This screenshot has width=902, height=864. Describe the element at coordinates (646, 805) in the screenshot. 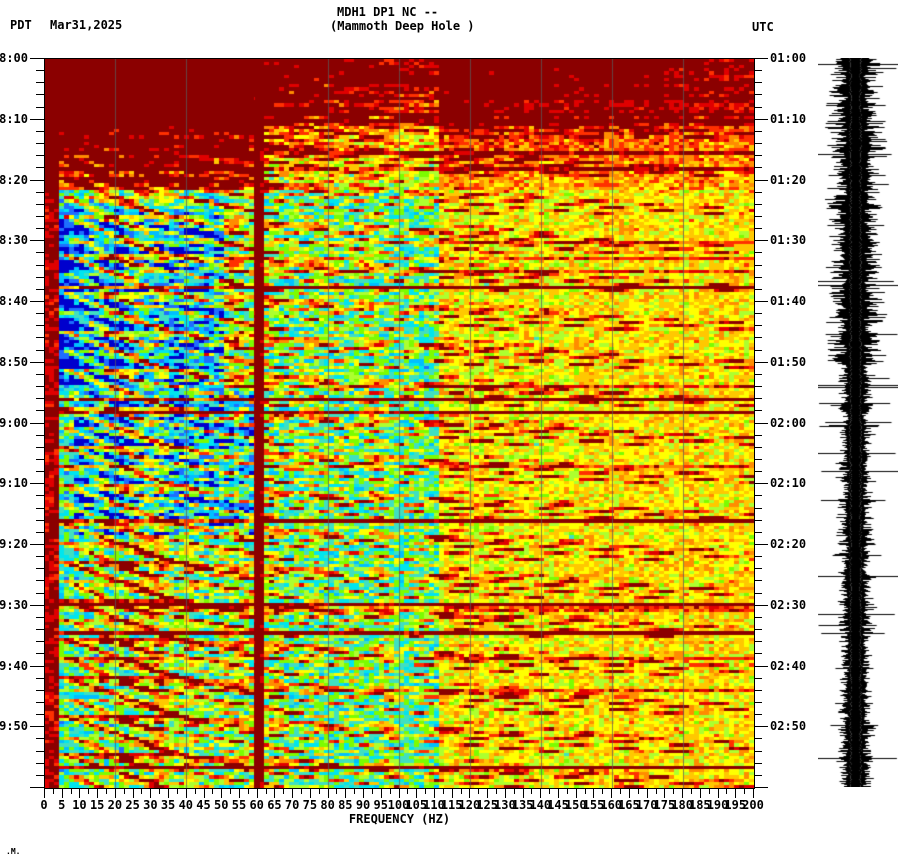

I see `freq-axis-label: 170` at that location.